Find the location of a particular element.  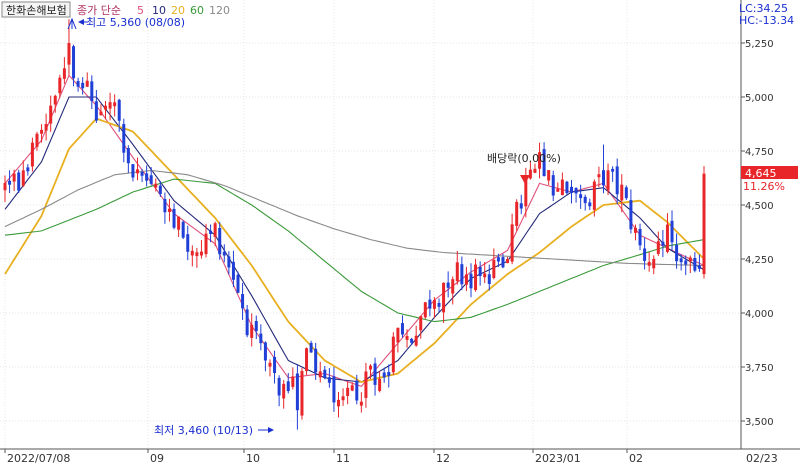

high-annotation: 최고 5,360 (08/08) is located at coordinates (135, 22).